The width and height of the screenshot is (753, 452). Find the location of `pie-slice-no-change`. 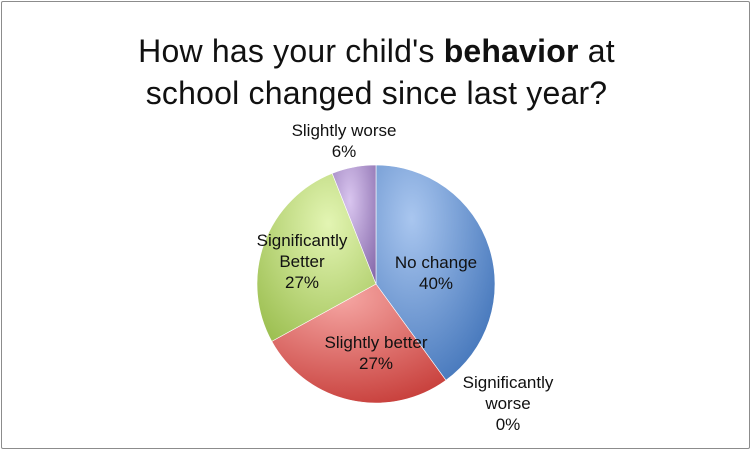

pie-slice-no-change is located at coordinates (435, 272).